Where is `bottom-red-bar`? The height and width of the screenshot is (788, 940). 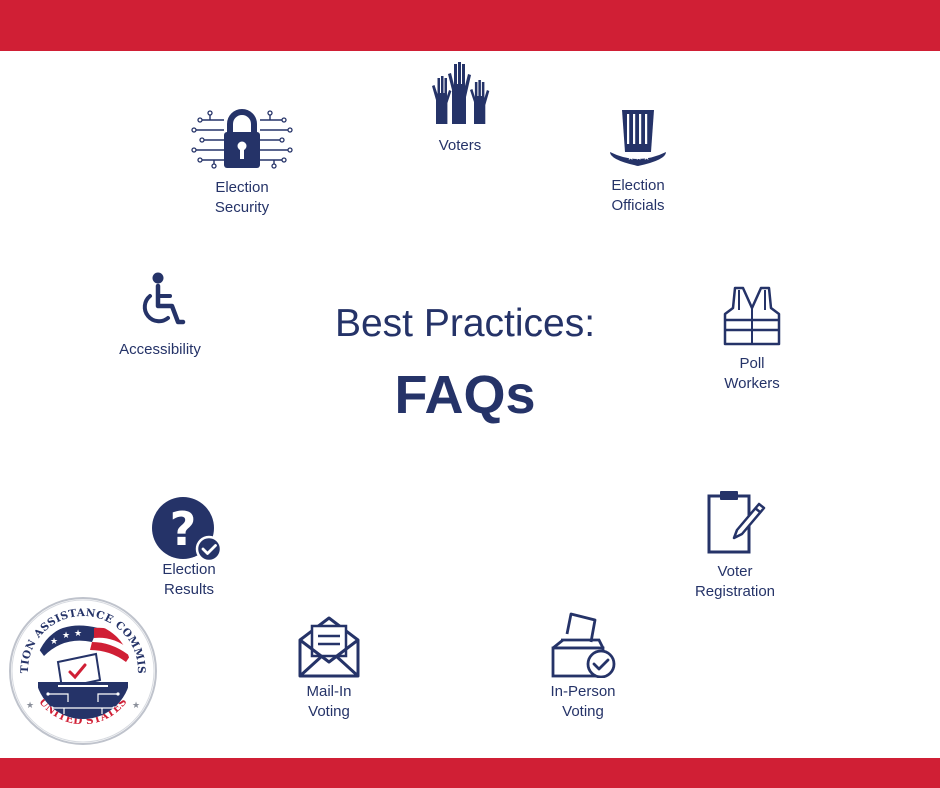
bottom-red-bar is located at coordinates (470, 773).